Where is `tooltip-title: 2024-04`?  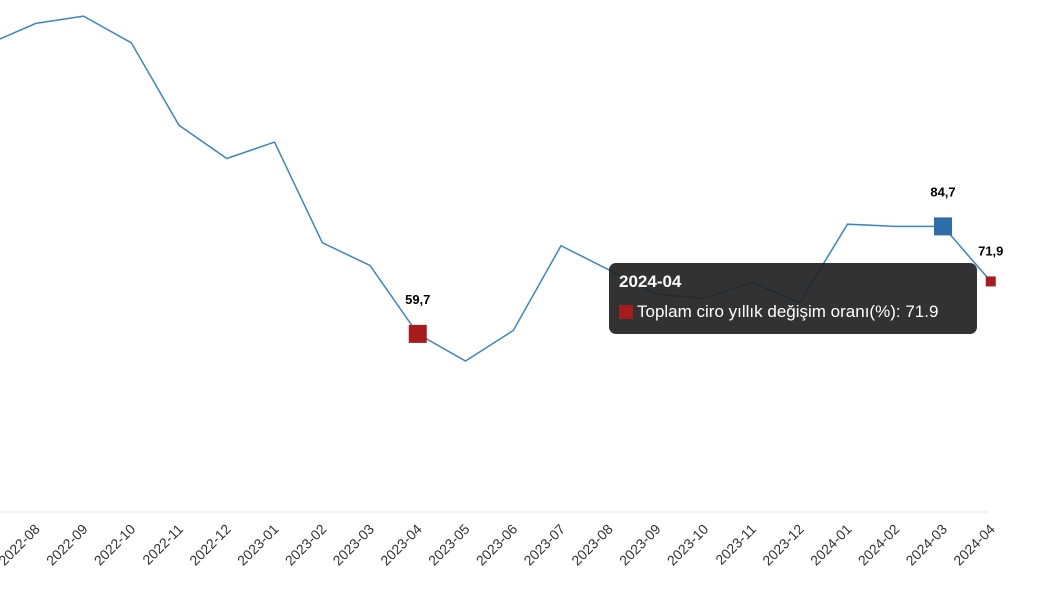
tooltip-title: 2024-04 is located at coordinates (650, 281).